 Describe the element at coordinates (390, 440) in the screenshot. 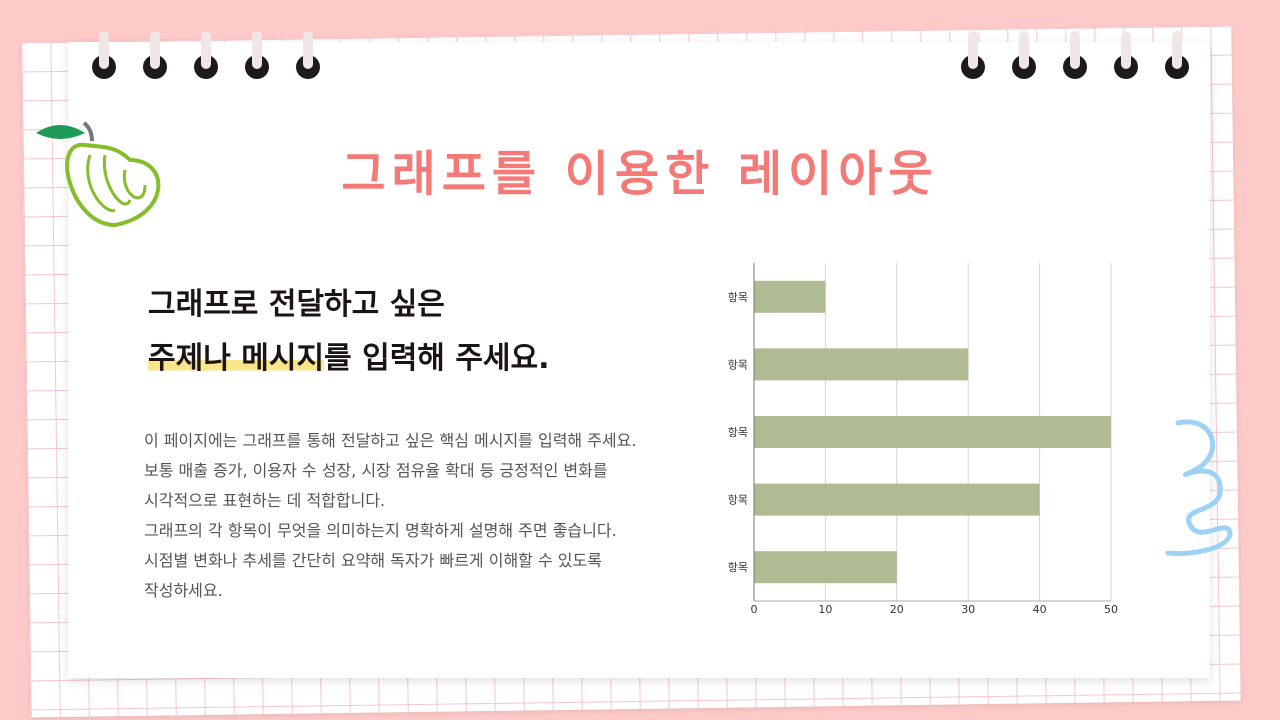

I see `body-line: 이 페이지에는 그래프를 통해 전달하고 싶은 핵심 메시지를 입력해 주세요.` at that location.